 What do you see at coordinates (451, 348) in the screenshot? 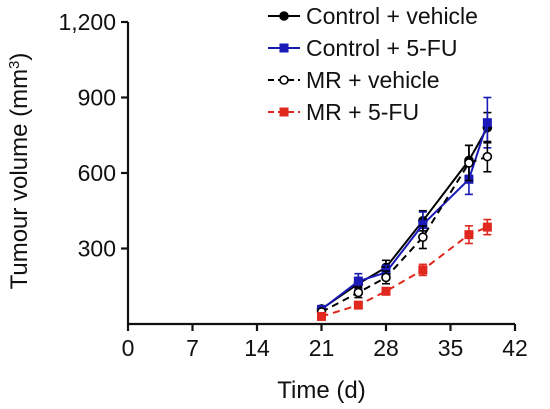
I see `x-tick-label: 35` at bounding box center [451, 348].